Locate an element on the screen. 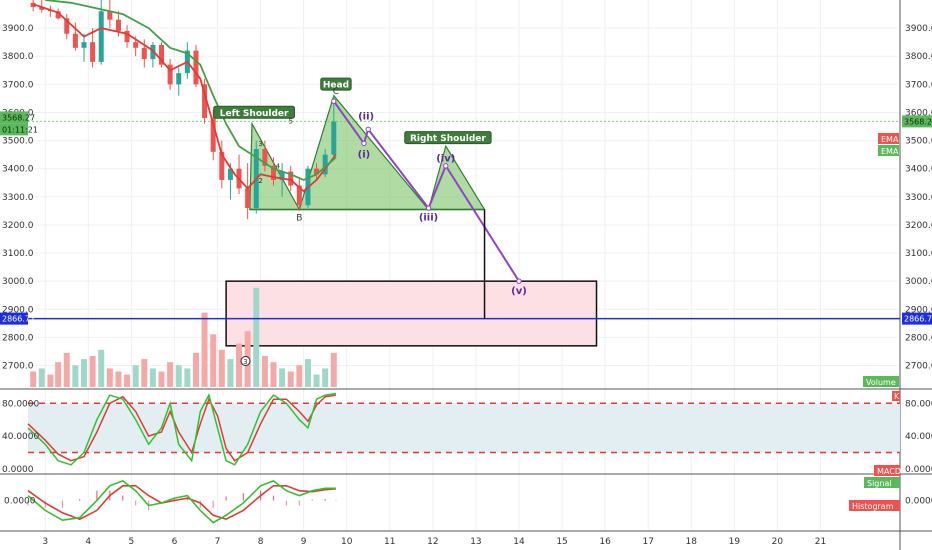 The height and width of the screenshot is (550, 932). stoch-tick-label-left: 40.0000 is located at coordinates (20, 437).